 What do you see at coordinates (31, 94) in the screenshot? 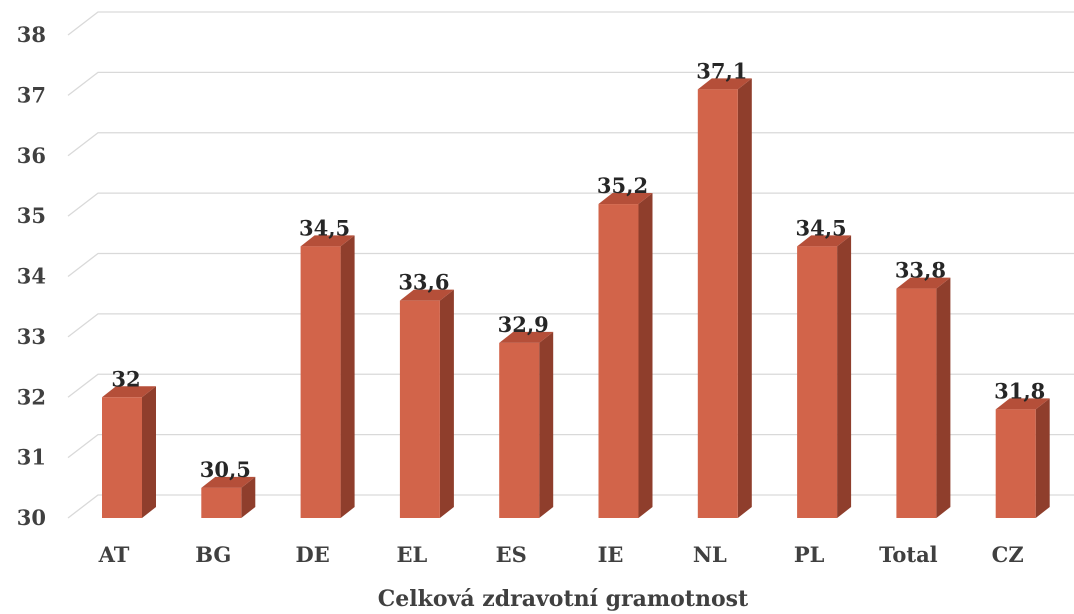
I see `y-tick-label: 37` at bounding box center [31, 94].